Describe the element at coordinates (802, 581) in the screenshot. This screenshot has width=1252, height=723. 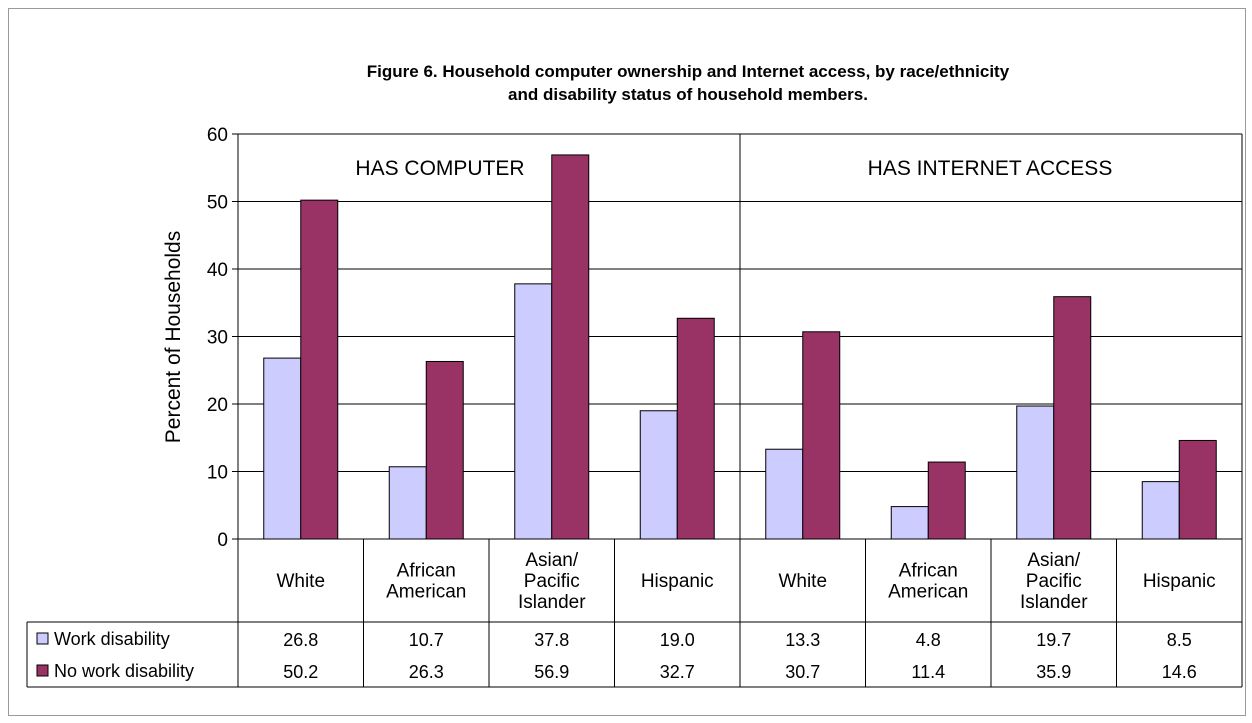
I see `x-category-label-4-0: White` at that location.